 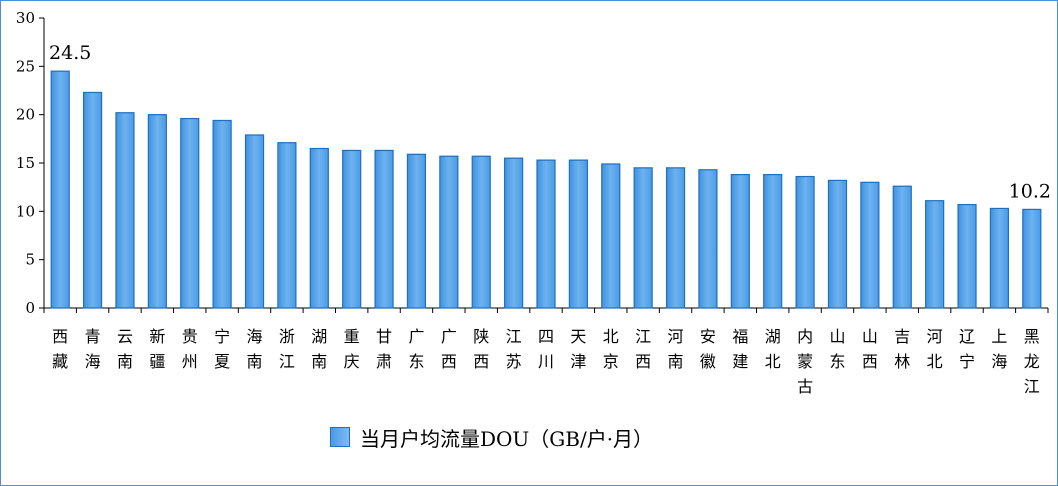 I want to click on category-label: 蒙, so click(x=805, y=361).